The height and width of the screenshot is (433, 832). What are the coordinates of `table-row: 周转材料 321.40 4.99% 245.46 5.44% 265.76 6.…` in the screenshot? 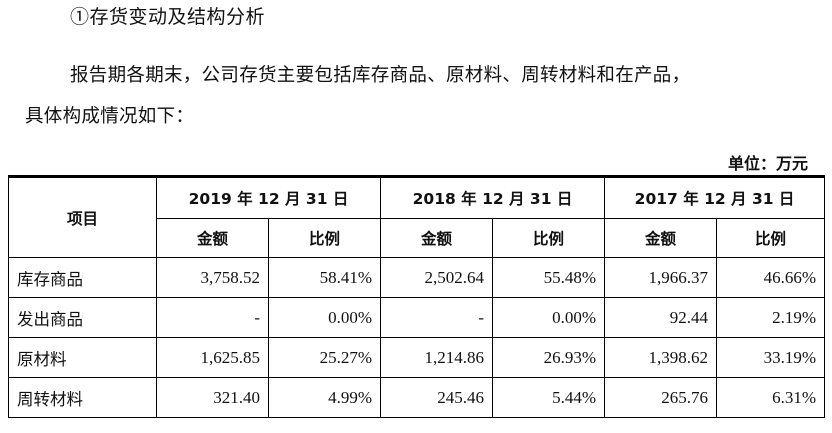 It's located at (417, 397).